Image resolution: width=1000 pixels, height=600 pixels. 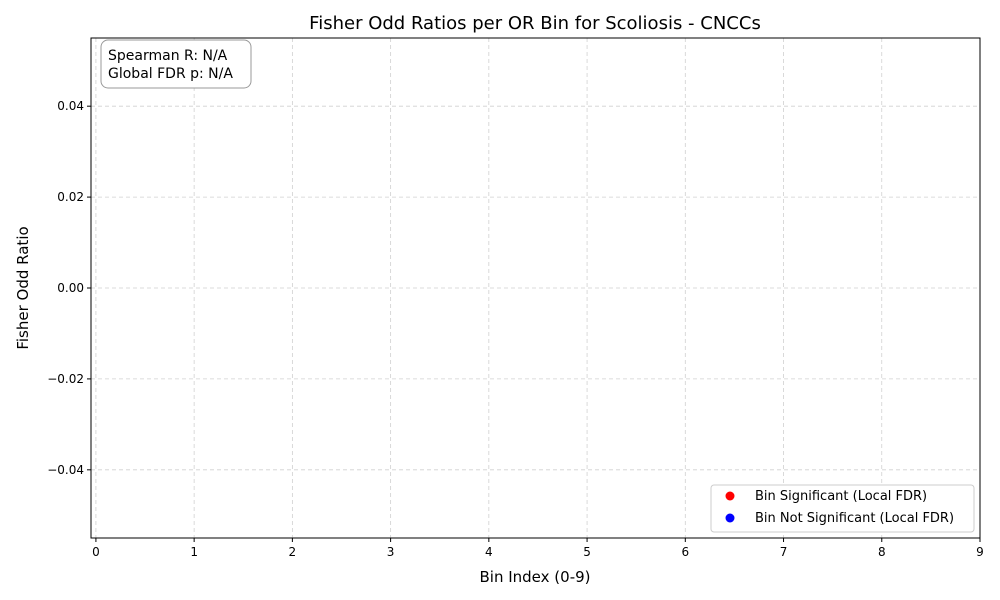 I want to click on x-axis-label: Bin Index (0-9), so click(x=535, y=577).